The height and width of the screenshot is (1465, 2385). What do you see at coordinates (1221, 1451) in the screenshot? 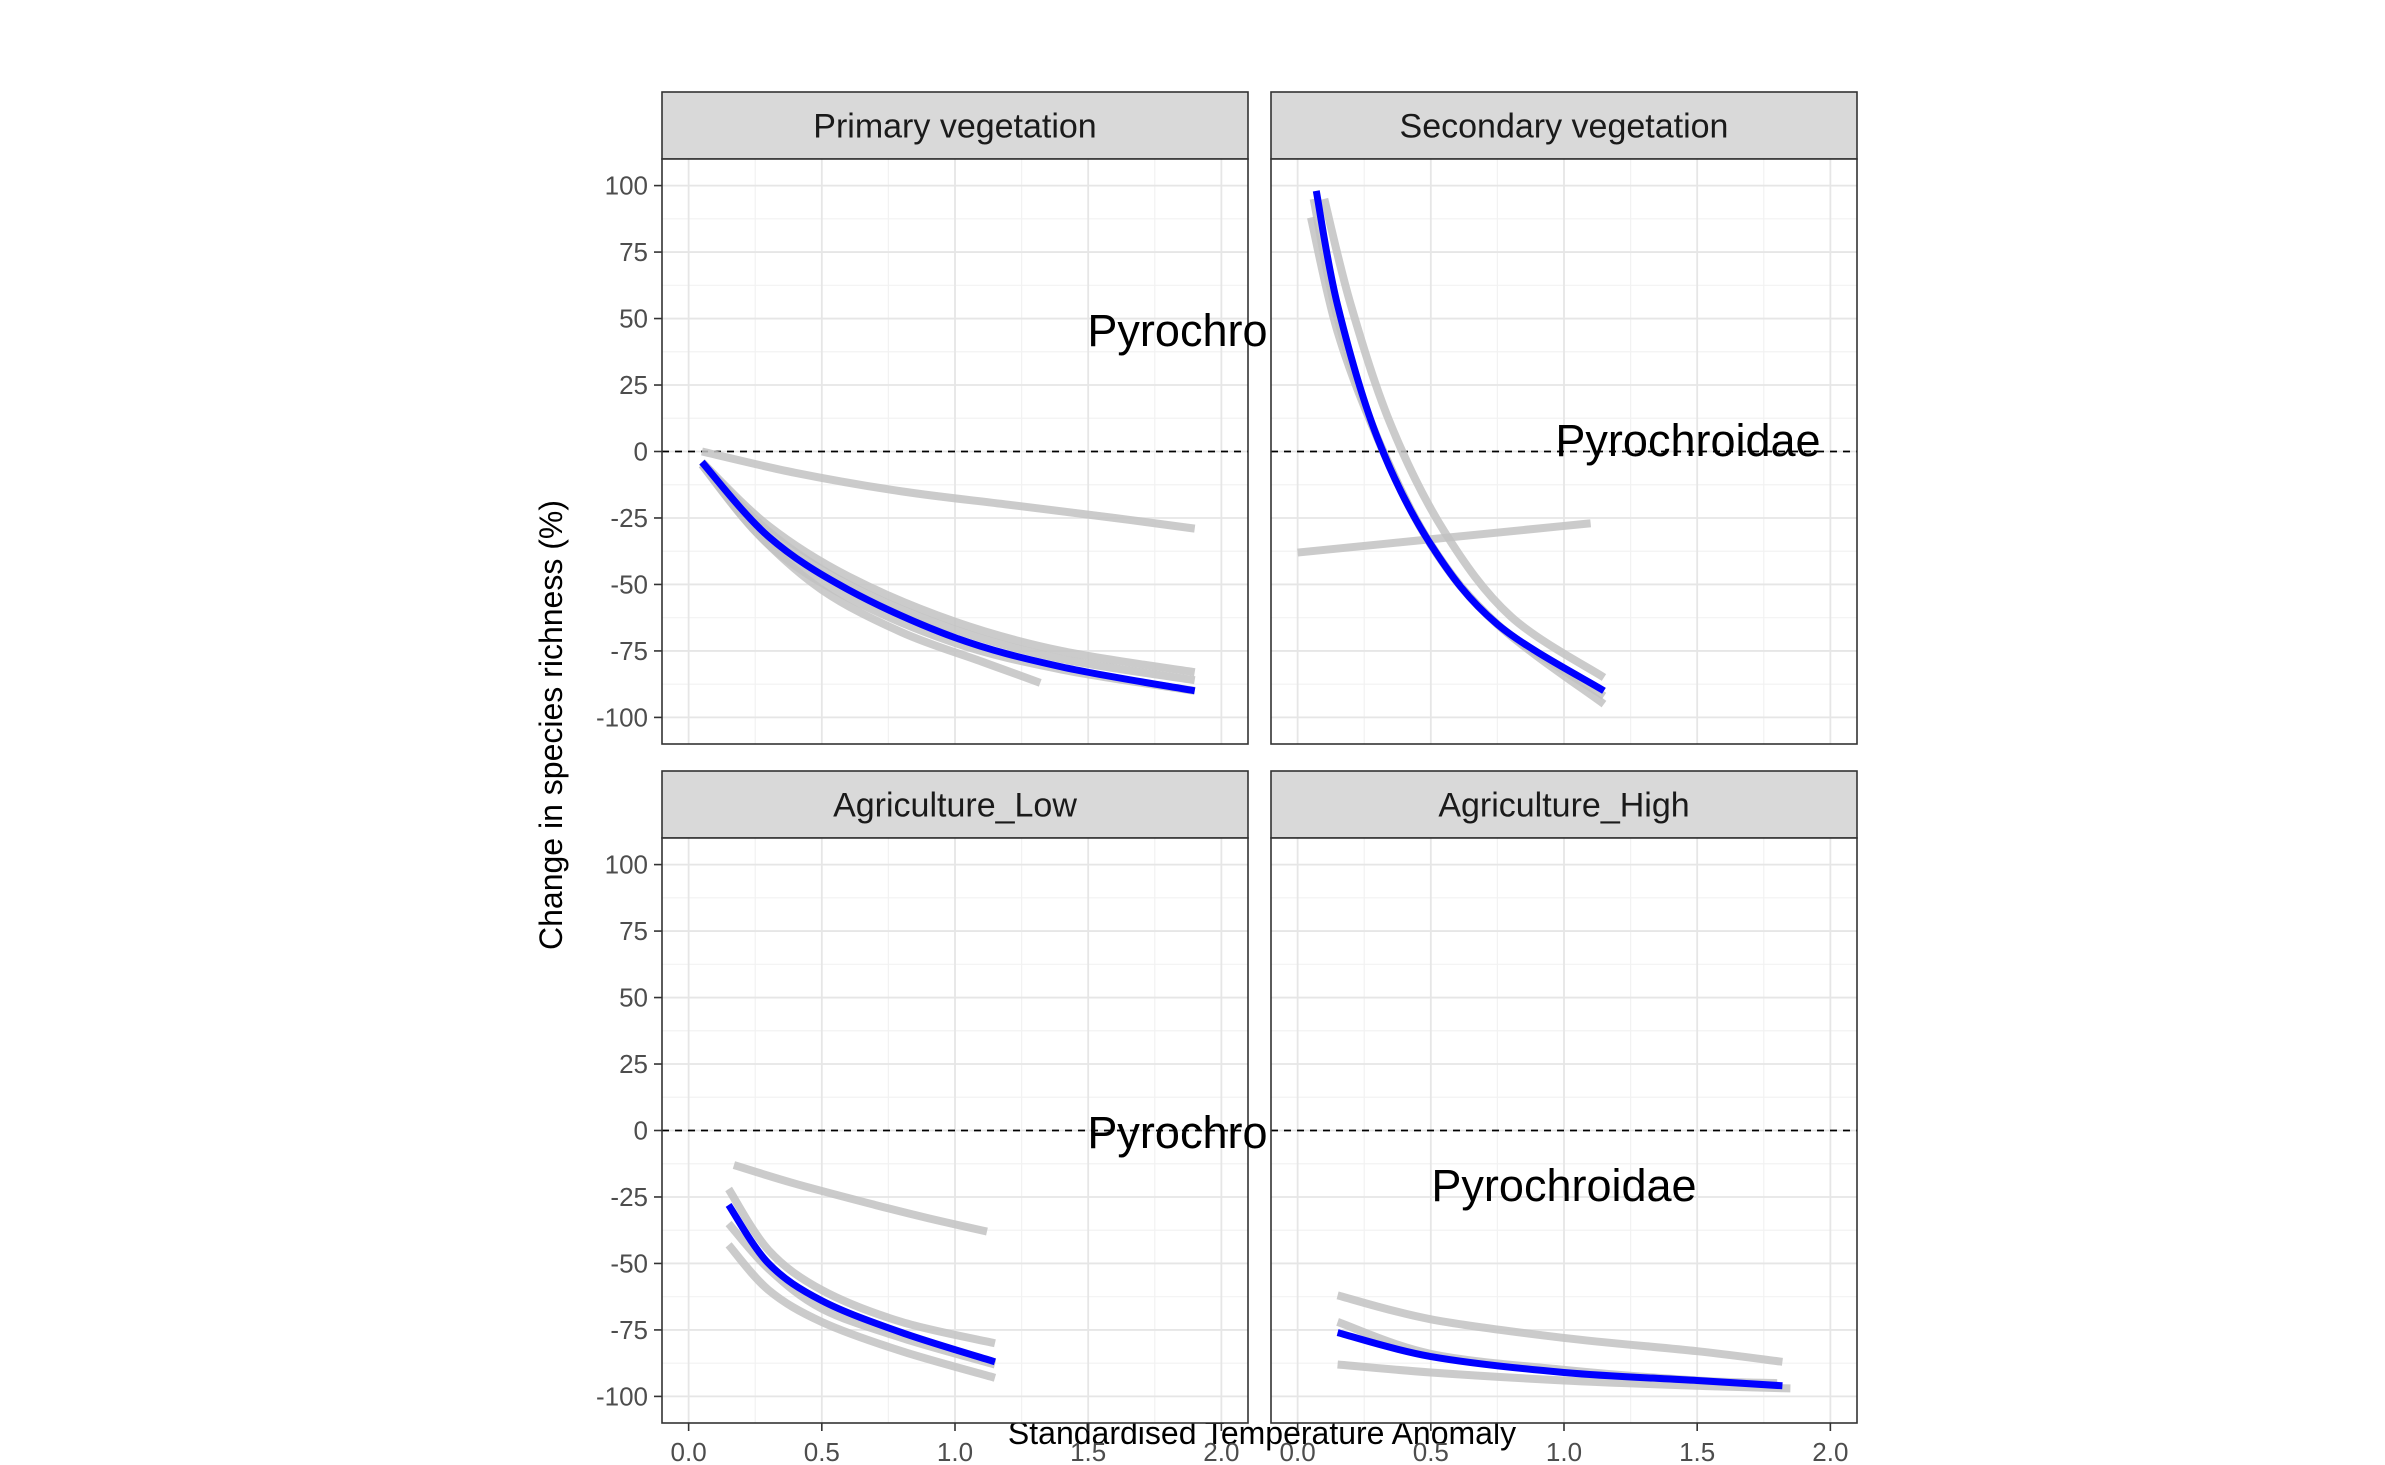
I see `panel-3-x-tick-label: 2.0` at bounding box center [1221, 1451].